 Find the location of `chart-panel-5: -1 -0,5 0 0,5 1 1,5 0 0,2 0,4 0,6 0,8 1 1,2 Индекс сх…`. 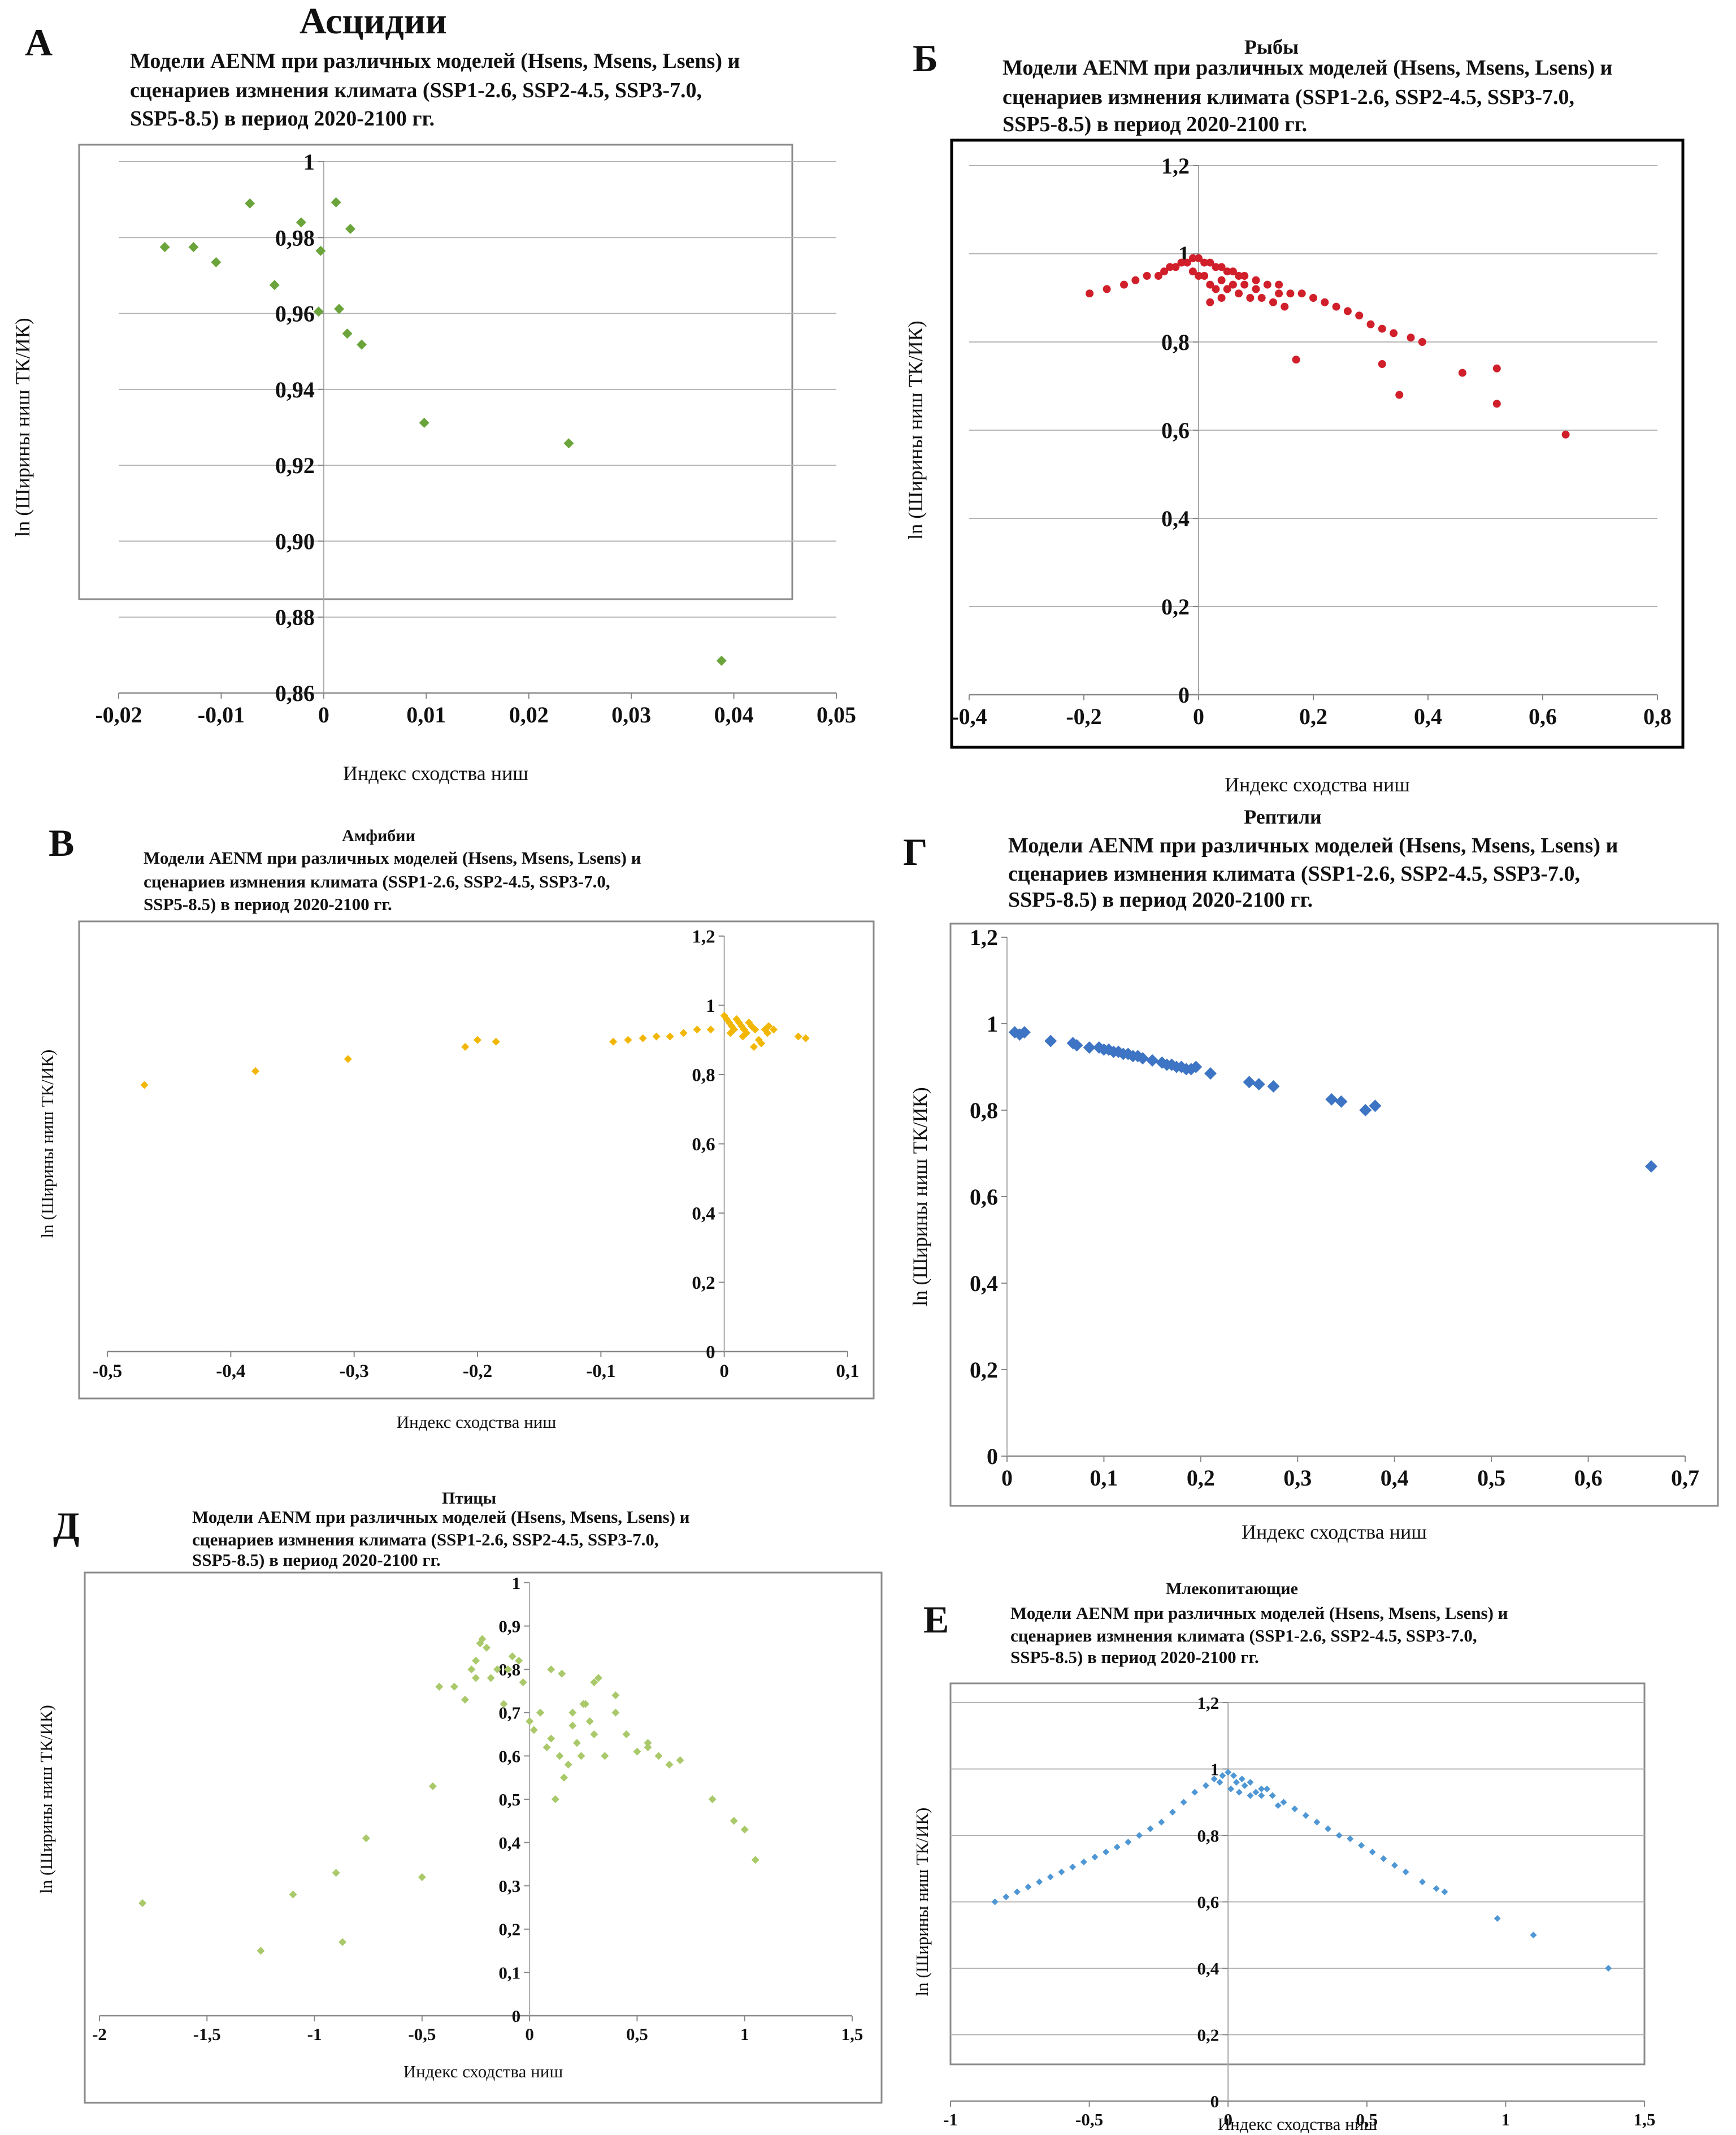

chart-panel-5: -1 -0,5 0 0,5 1 1,5 0 0,2 0,4 0,6 0,8 1 1,2 Индекс сх… is located at coordinates (1283, 1908).